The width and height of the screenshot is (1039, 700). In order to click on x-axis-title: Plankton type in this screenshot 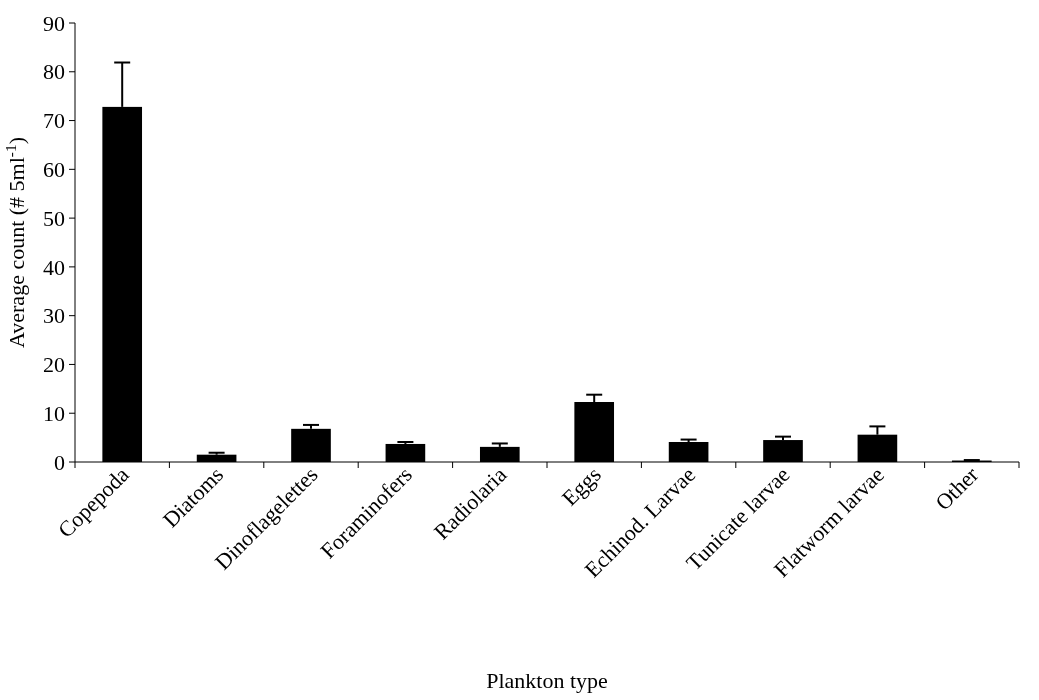, I will do `click(547, 680)`.